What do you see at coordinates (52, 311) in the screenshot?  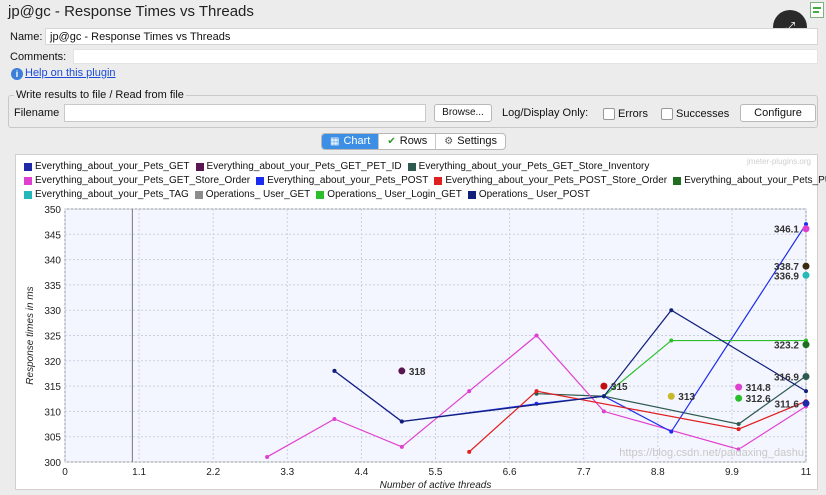 I see `y-tick-label: 330` at bounding box center [52, 311].